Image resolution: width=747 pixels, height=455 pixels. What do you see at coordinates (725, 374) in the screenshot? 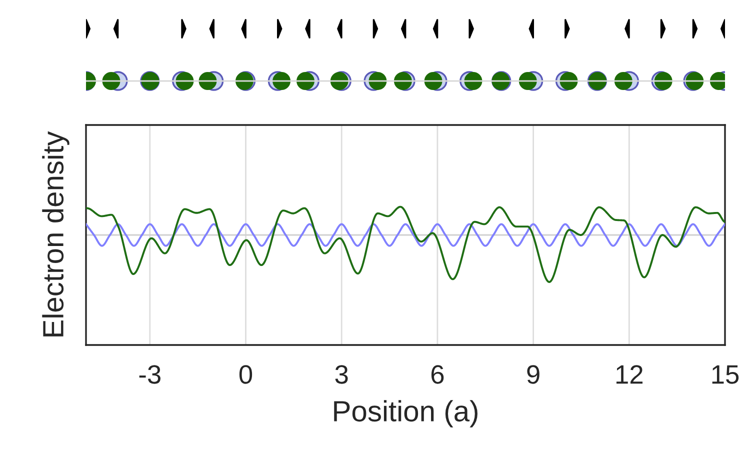
I see `x-tick-label: 15` at bounding box center [725, 374].